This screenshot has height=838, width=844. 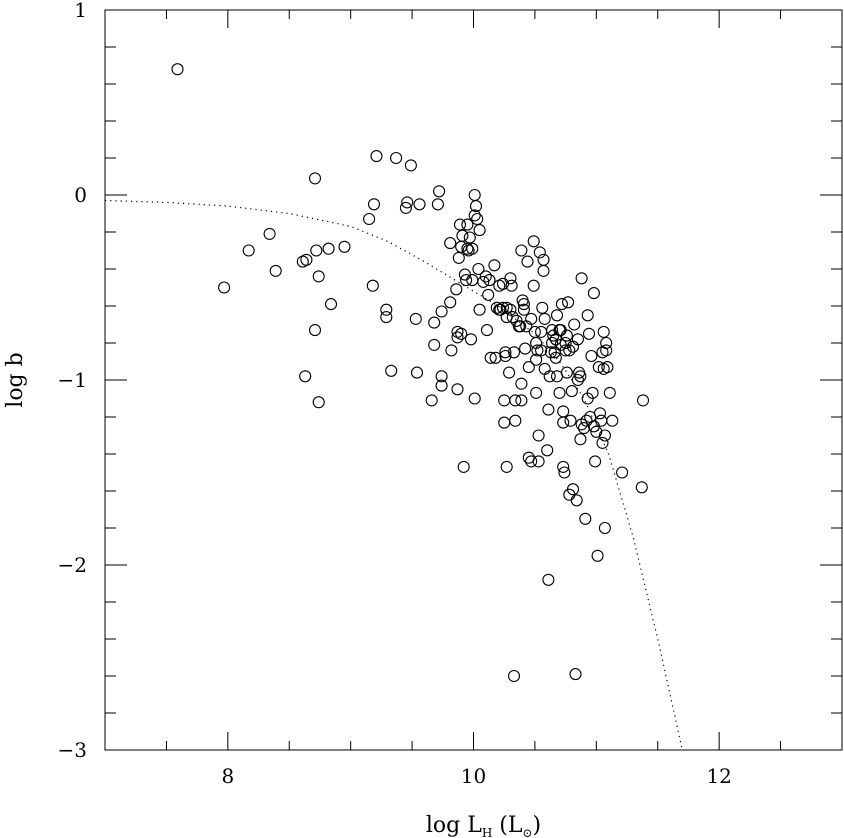 What do you see at coordinates (72, 750) in the screenshot?
I see `y-tick-label: −3` at bounding box center [72, 750].